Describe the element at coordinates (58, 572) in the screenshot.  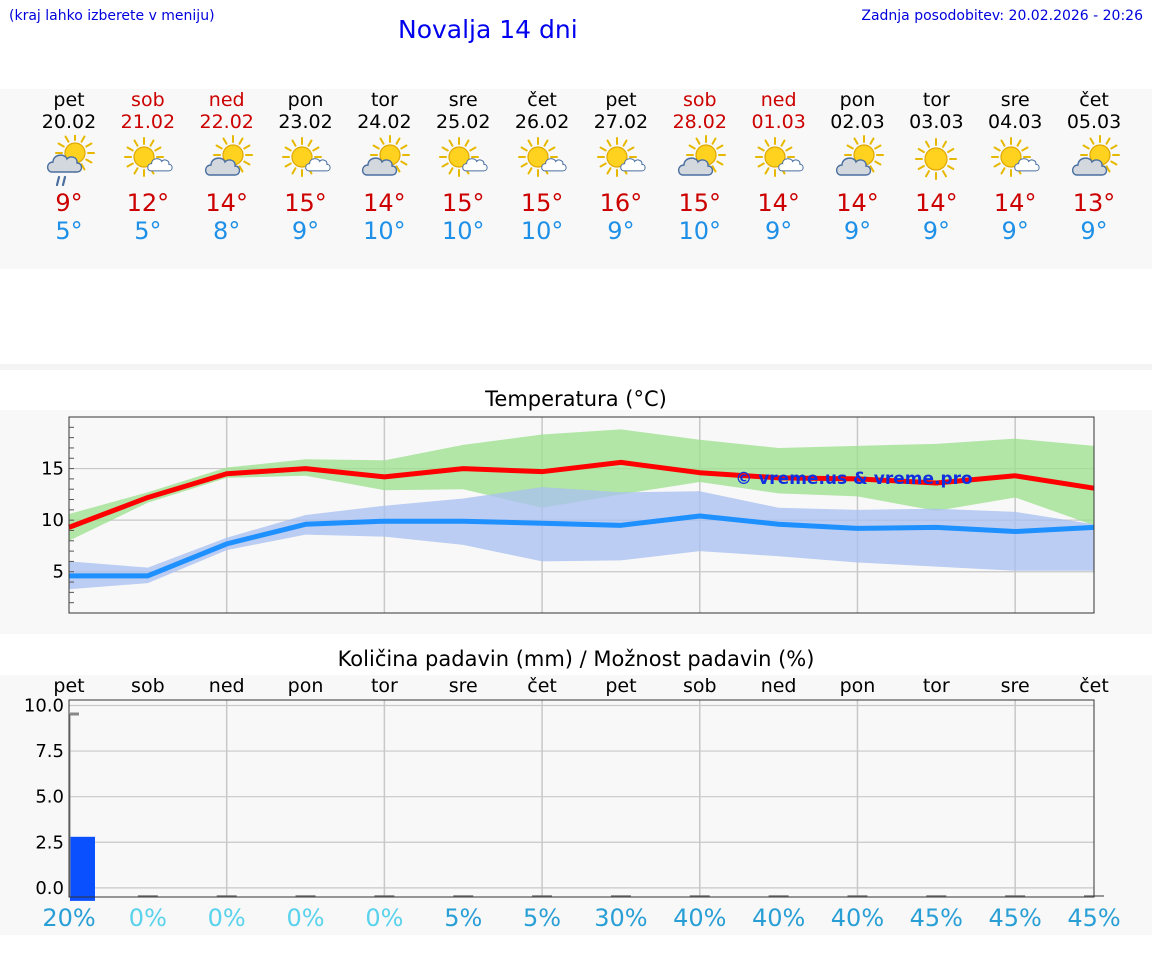
I see `y-tick-label: 5` at that location.